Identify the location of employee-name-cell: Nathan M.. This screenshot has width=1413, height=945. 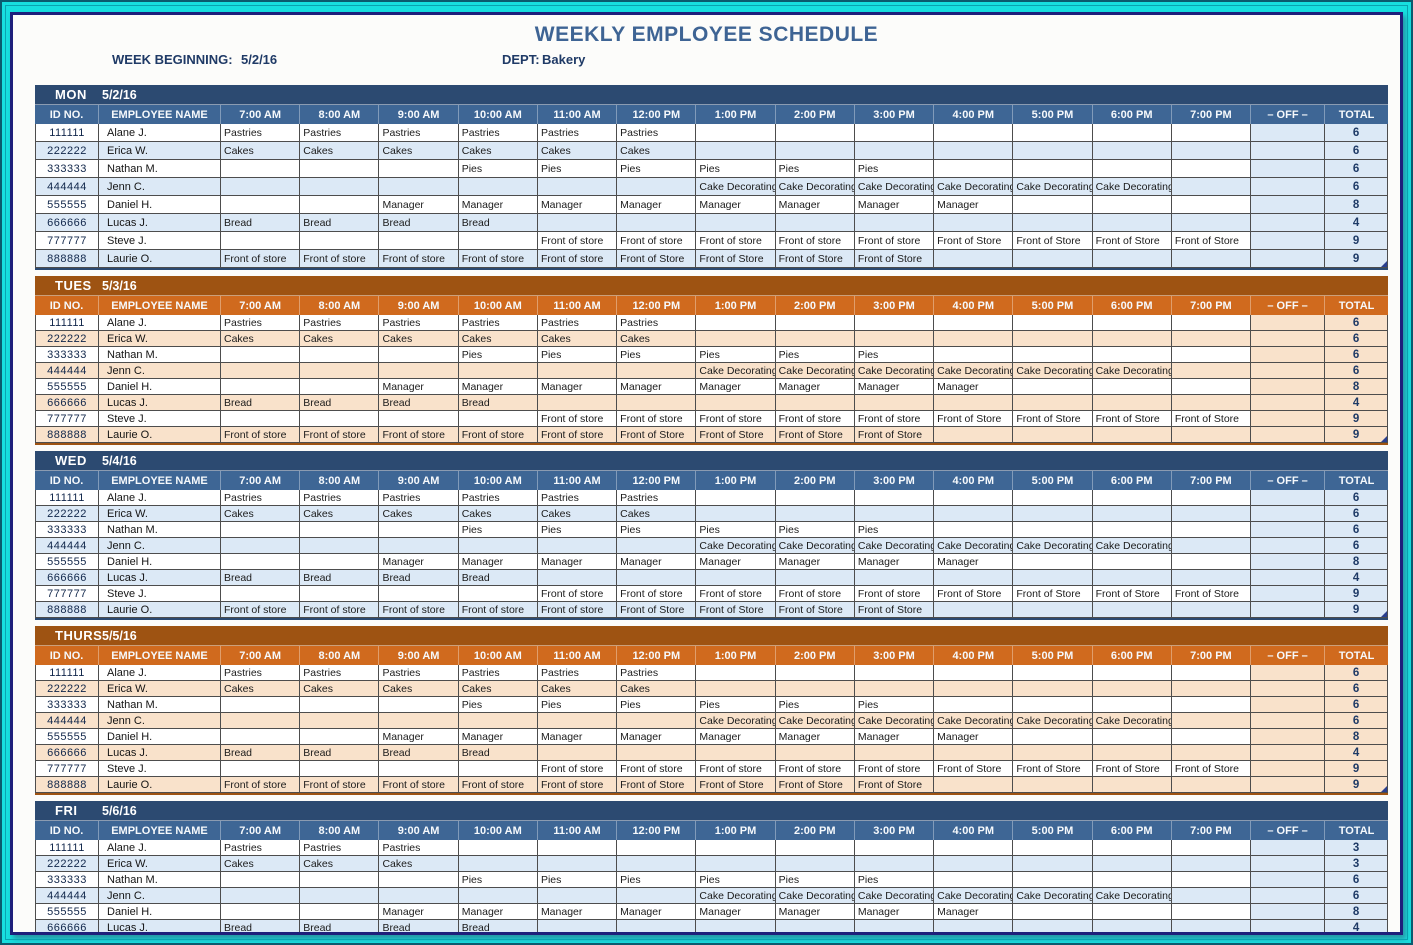
(160, 530).